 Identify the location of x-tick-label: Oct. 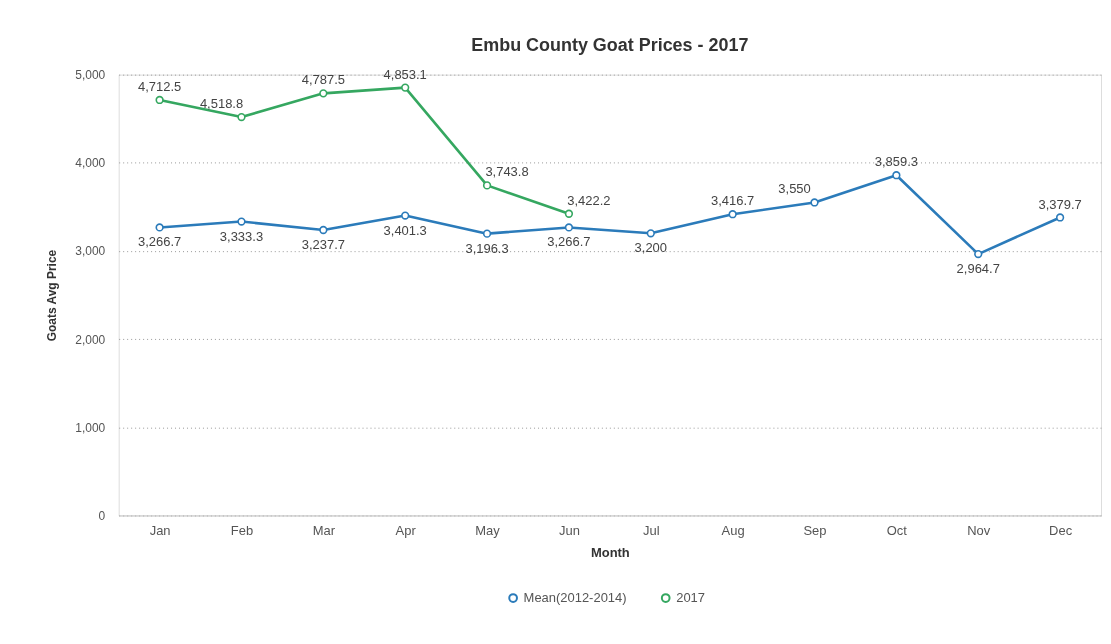
(897, 530).